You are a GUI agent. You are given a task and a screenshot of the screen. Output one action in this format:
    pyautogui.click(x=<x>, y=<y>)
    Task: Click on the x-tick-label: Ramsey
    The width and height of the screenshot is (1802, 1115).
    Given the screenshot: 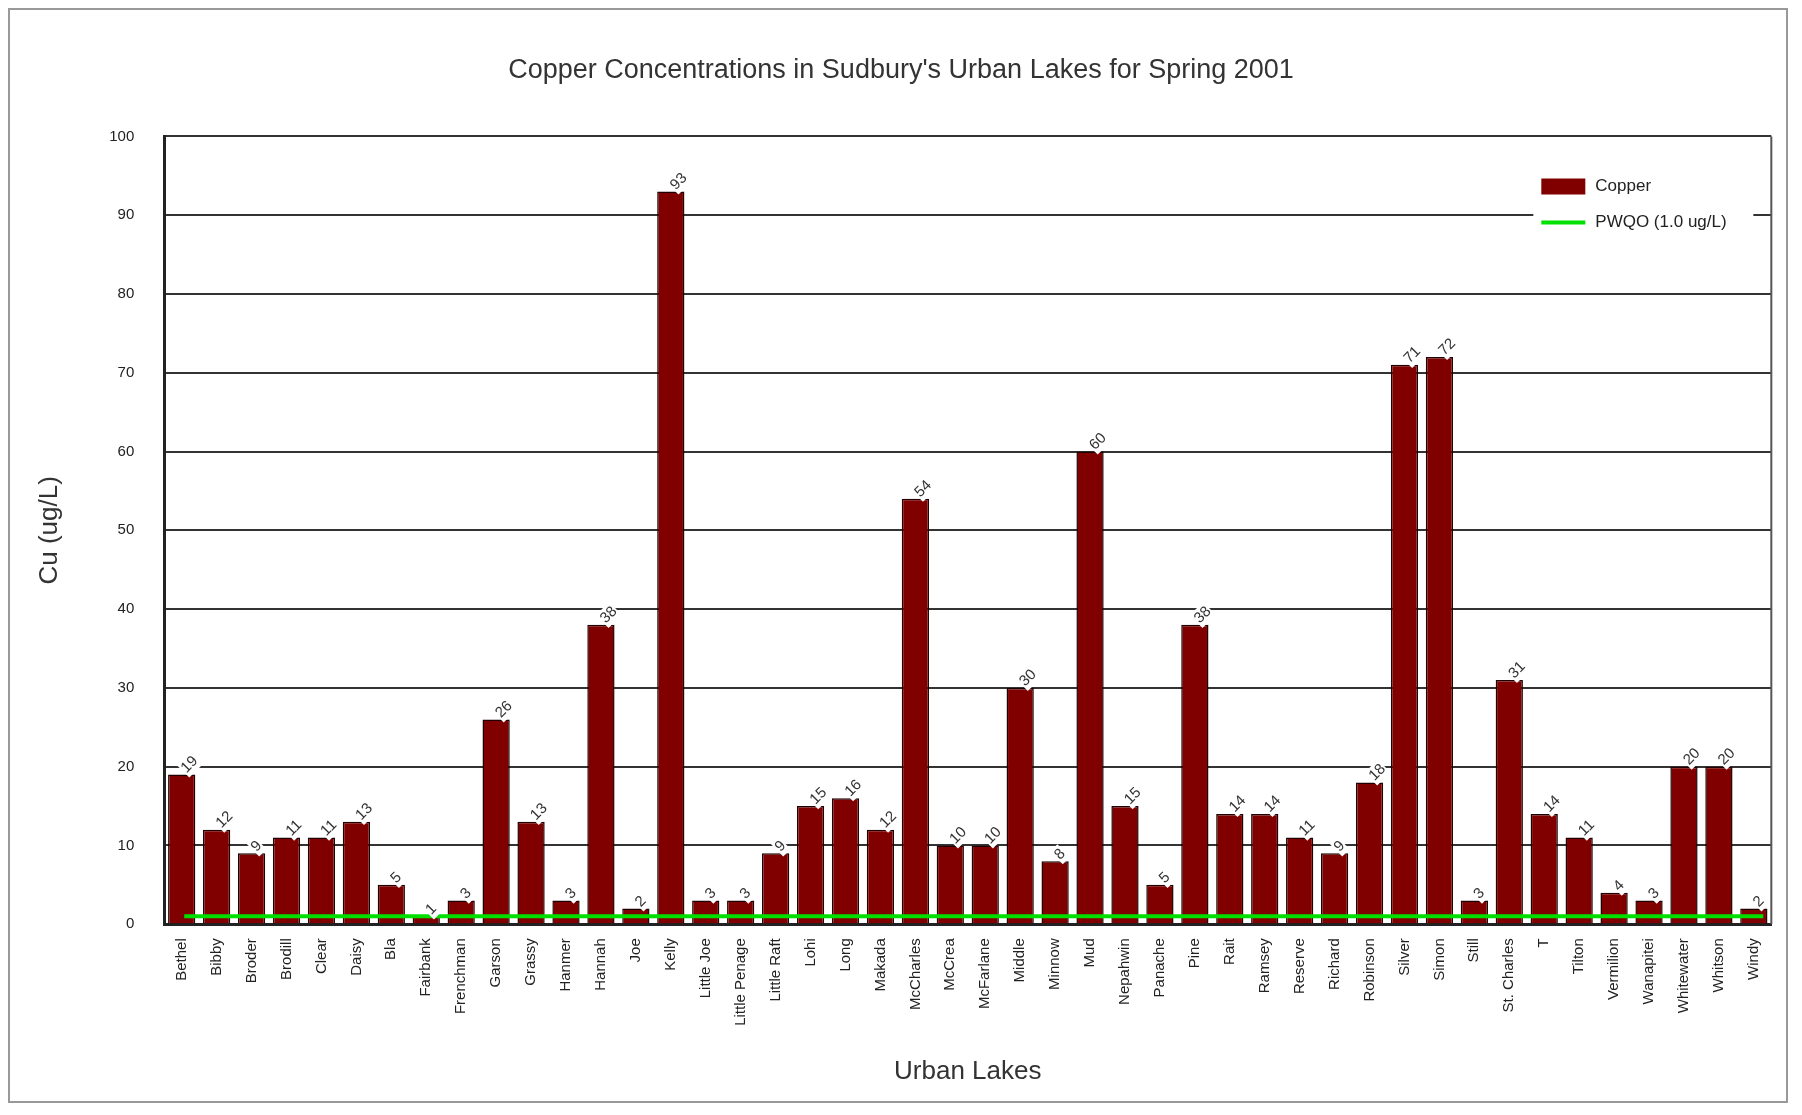 What is the action you would take?
    pyautogui.click(x=1263, y=965)
    